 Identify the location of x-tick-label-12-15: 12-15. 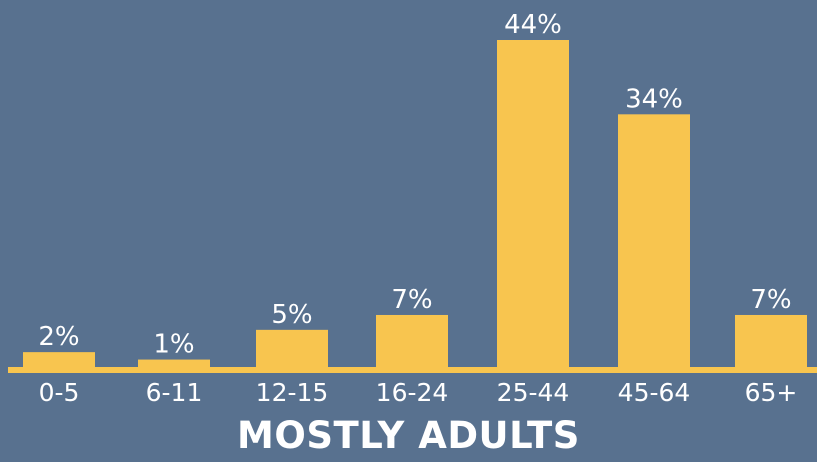
(292, 392).